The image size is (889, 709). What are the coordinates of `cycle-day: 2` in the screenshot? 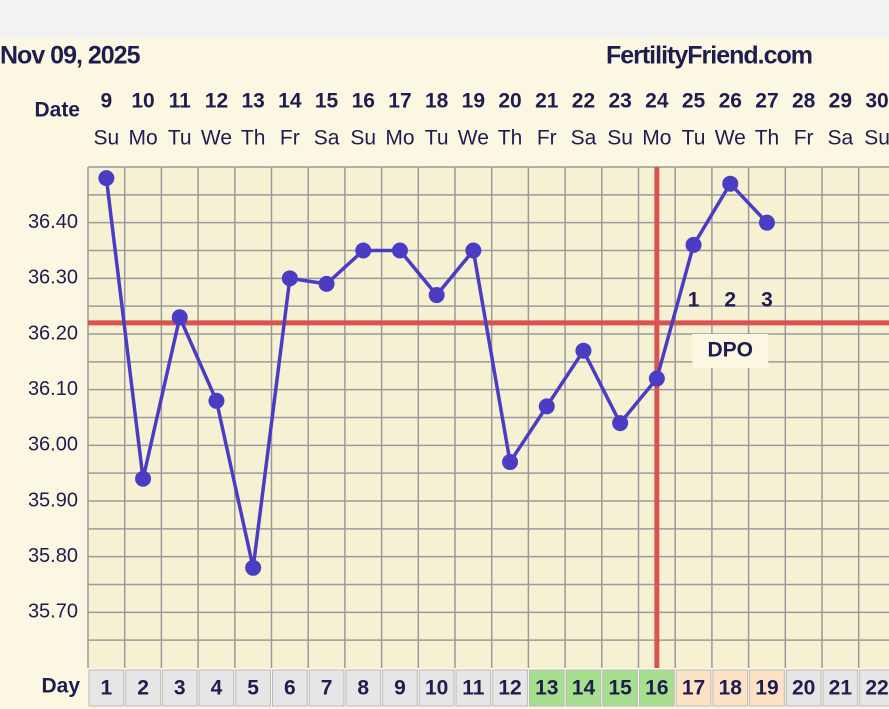 It's located at (143, 688).